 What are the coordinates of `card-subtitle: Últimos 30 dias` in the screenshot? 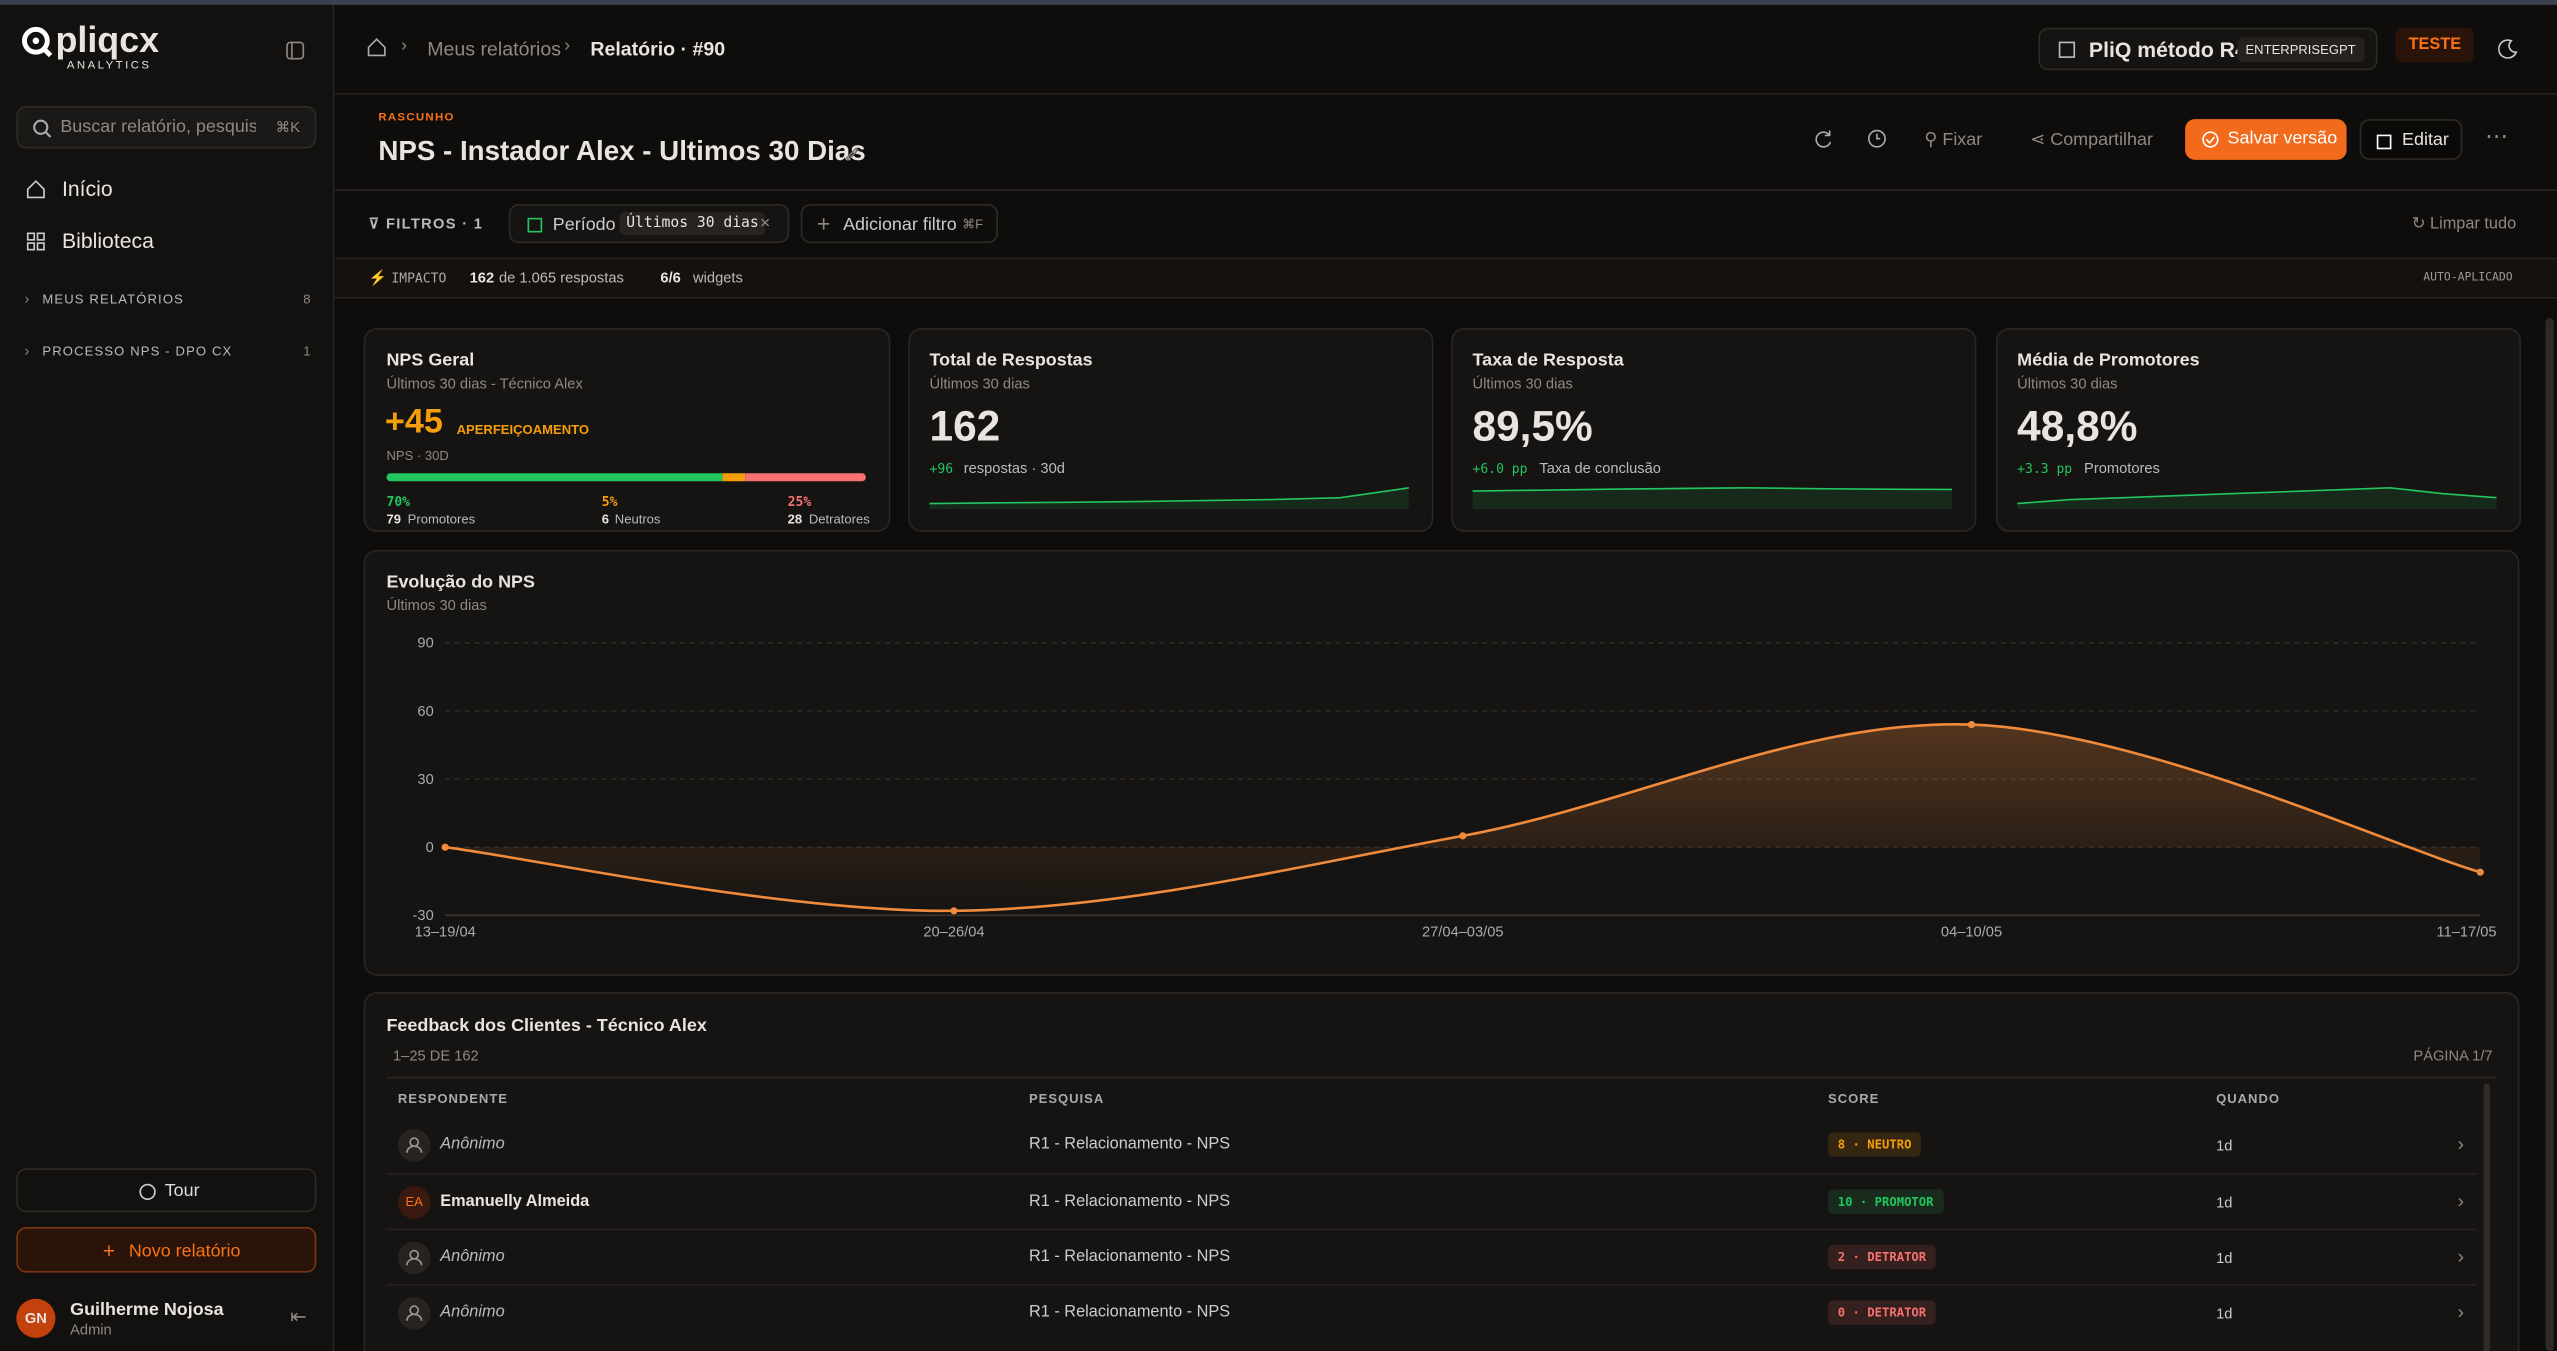 It's located at (2067, 383).